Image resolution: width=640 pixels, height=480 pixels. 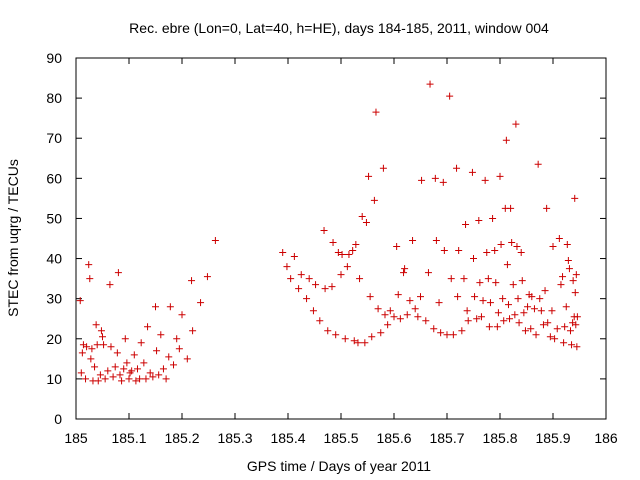 I want to click on x-tick-label: 185.7, so click(x=446, y=438).